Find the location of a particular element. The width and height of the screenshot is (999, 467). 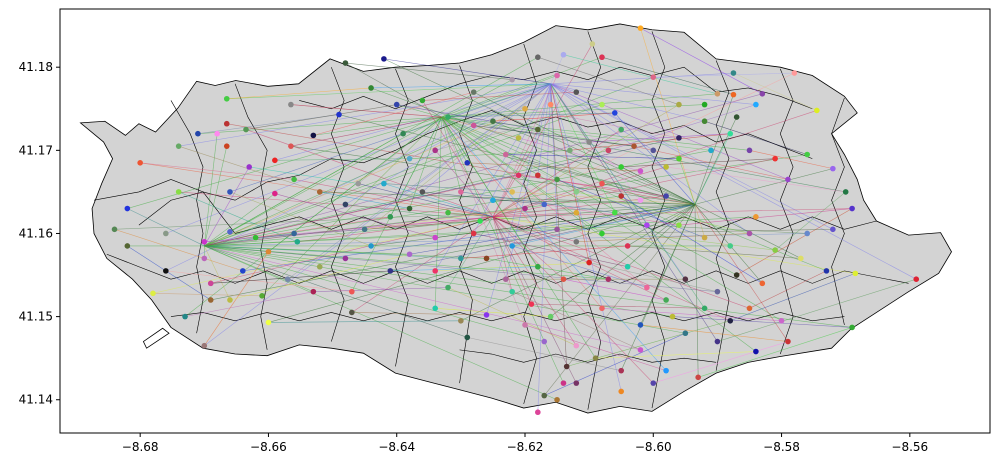

x-tick-label: −8.62 is located at coordinates (525, 447).